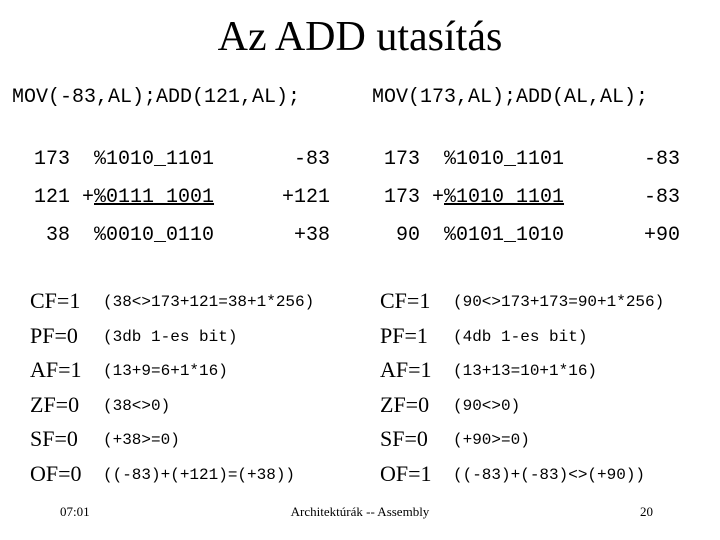 This screenshot has width=720, height=540. What do you see at coordinates (407, 235) in the screenshot?
I see `decimal: 90` at bounding box center [407, 235].